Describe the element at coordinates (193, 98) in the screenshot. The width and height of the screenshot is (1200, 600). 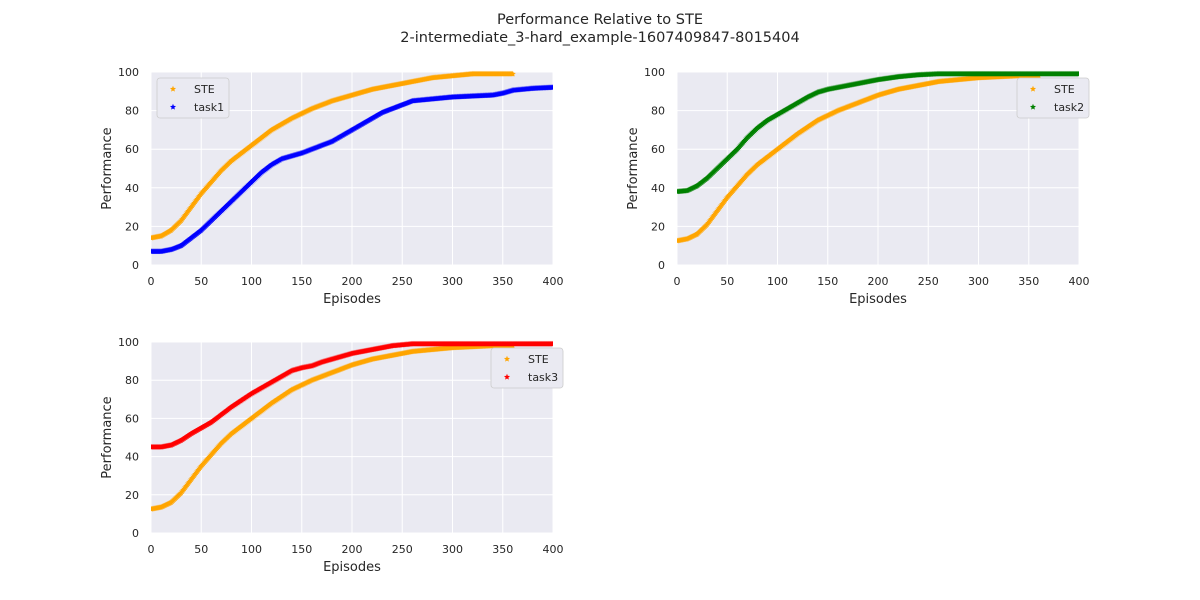
I see `legend: STE task1` at that location.